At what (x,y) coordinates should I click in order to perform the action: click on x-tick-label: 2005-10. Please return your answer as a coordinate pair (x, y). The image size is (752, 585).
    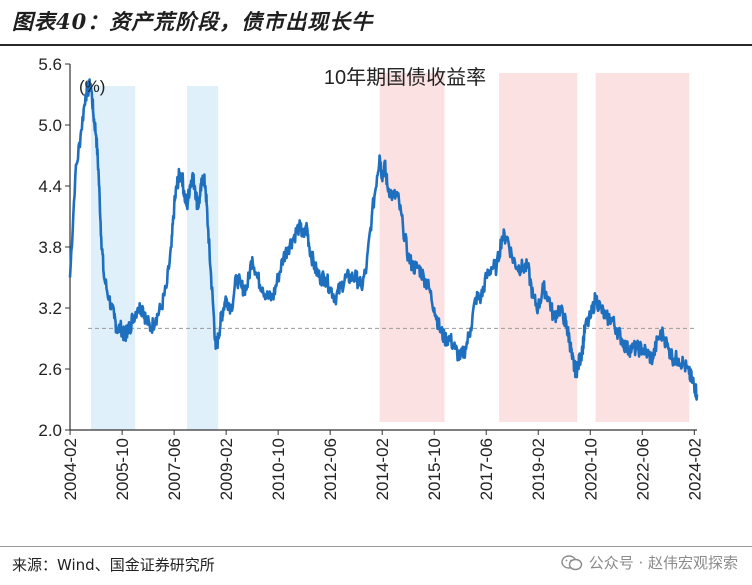
    Looking at the image, I should click on (122, 469).